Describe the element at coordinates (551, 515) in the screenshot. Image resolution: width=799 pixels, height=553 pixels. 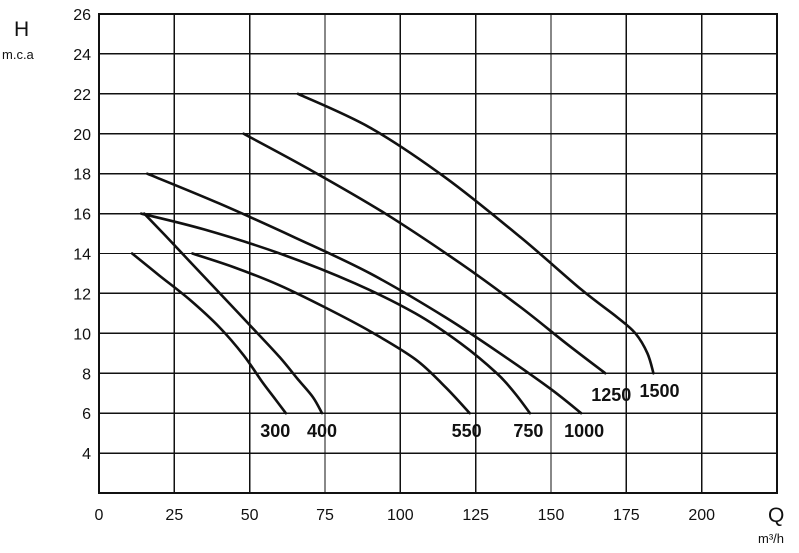
I see `x-tick-label: 150` at that location.